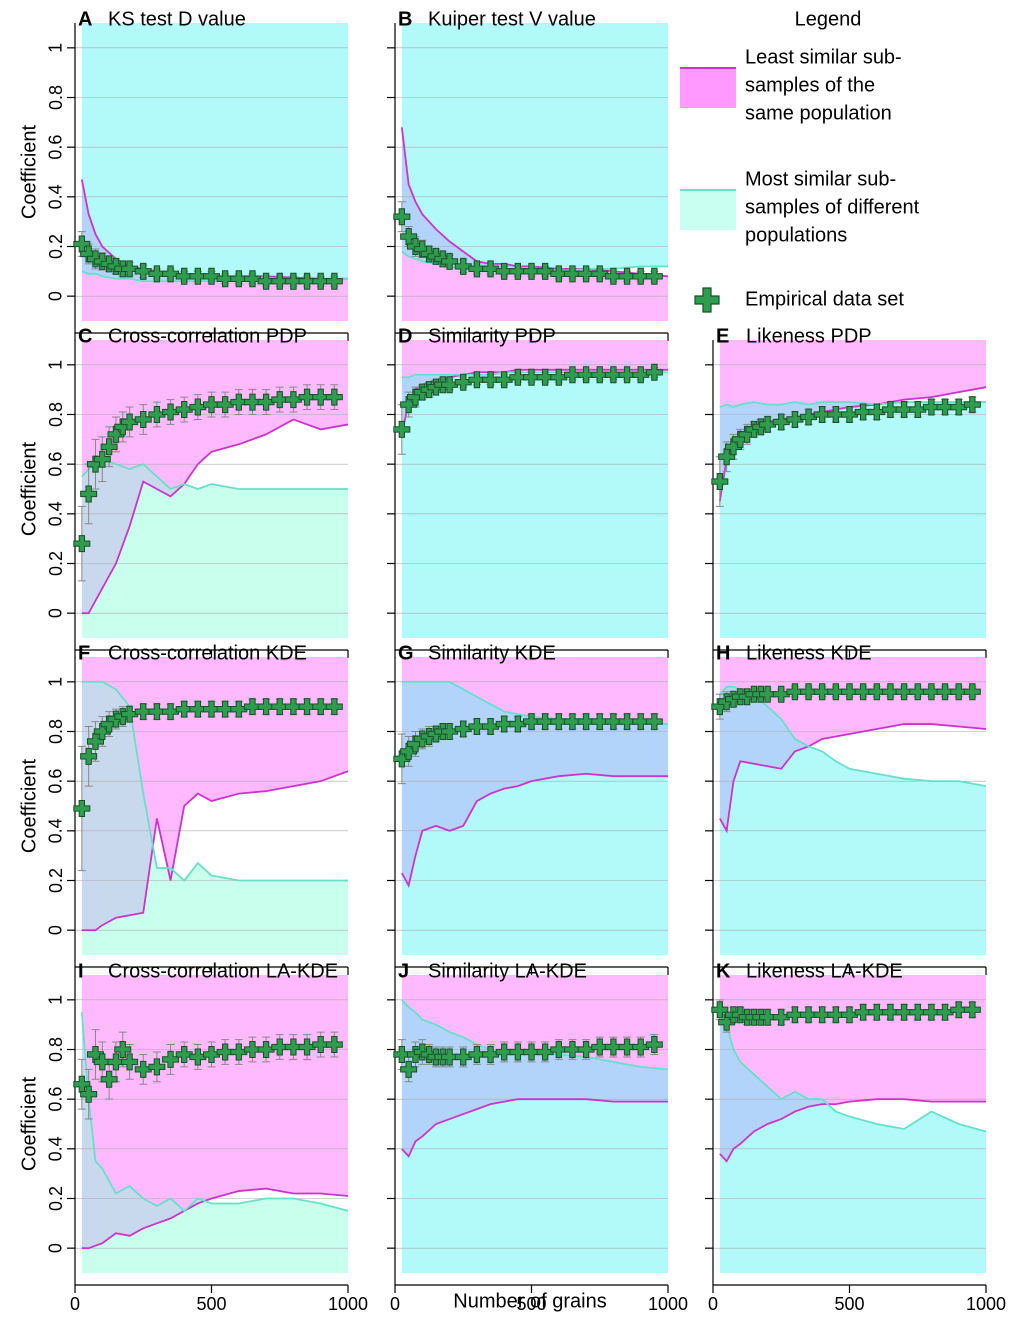 This screenshot has height=1318, width=1009. Describe the element at coordinates (528, 491) in the screenshot. I see `panel: D Similarity PDP` at that location.